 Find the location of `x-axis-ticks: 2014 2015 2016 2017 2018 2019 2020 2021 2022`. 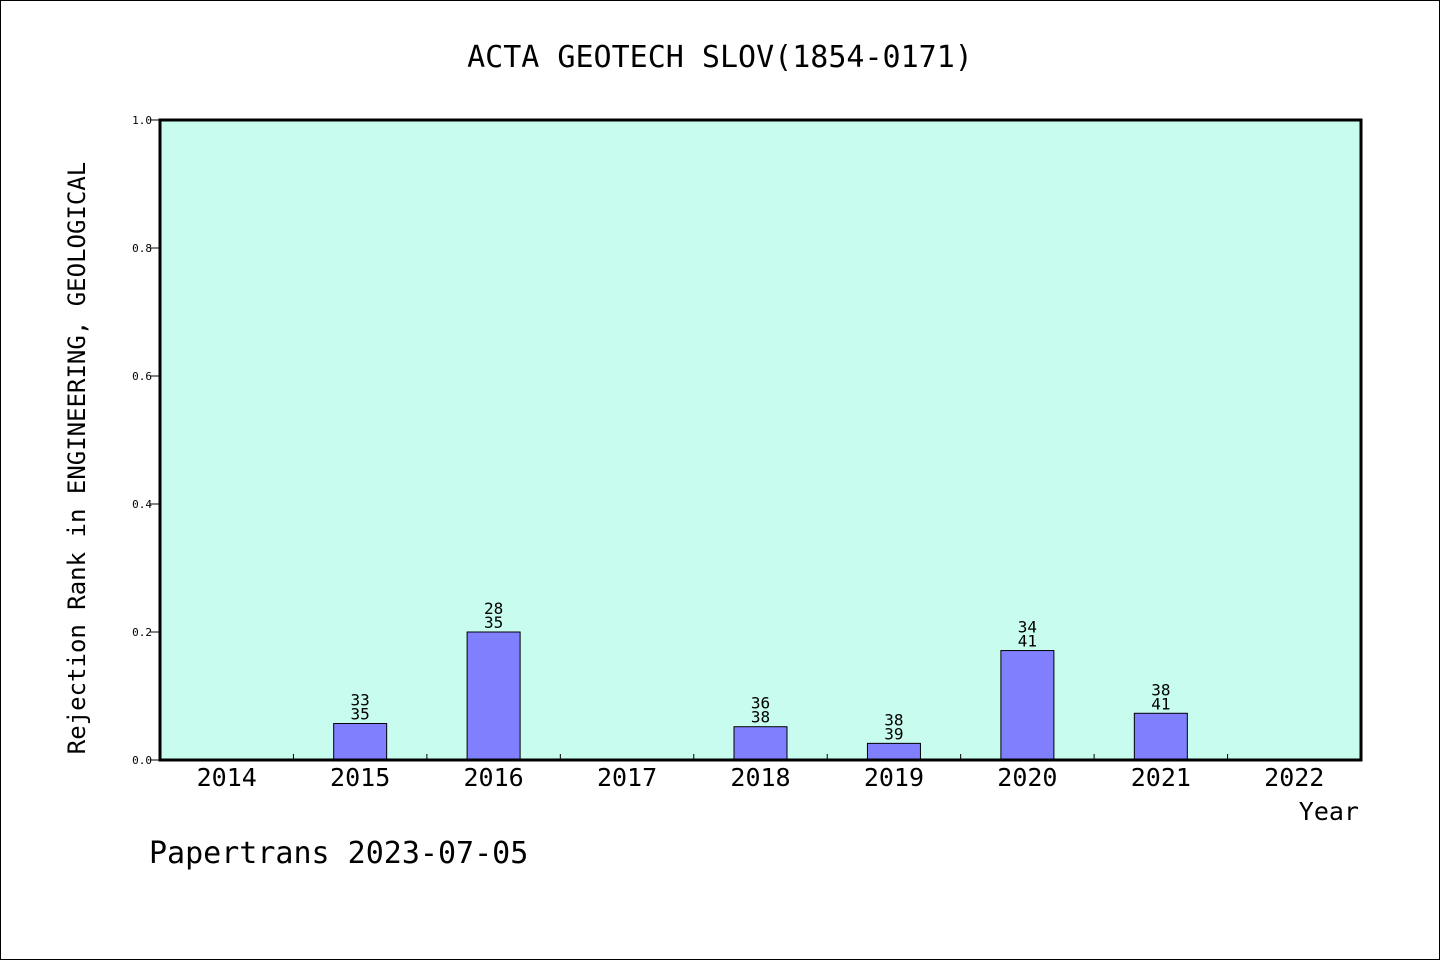

x-axis-ticks: 2014 2015 2016 2017 2018 2019 2020 2021 2022 is located at coordinates (760, 773).